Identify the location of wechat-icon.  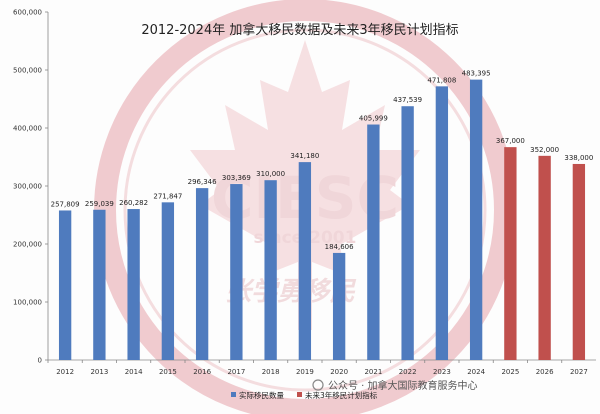
(318, 385).